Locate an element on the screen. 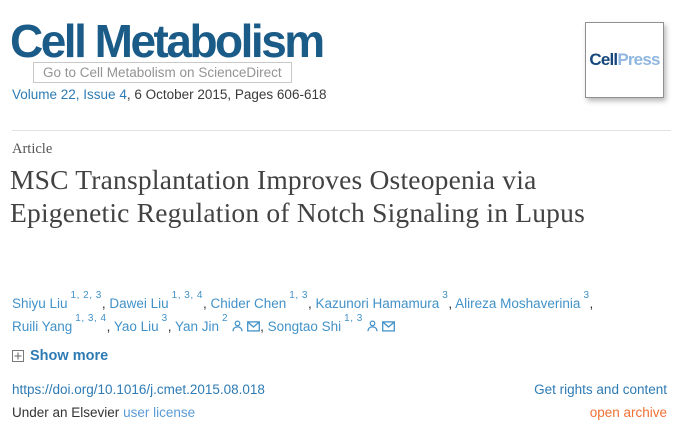 This screenshot has width=685, height=433. header-divider is located at coordinates (341, 130).